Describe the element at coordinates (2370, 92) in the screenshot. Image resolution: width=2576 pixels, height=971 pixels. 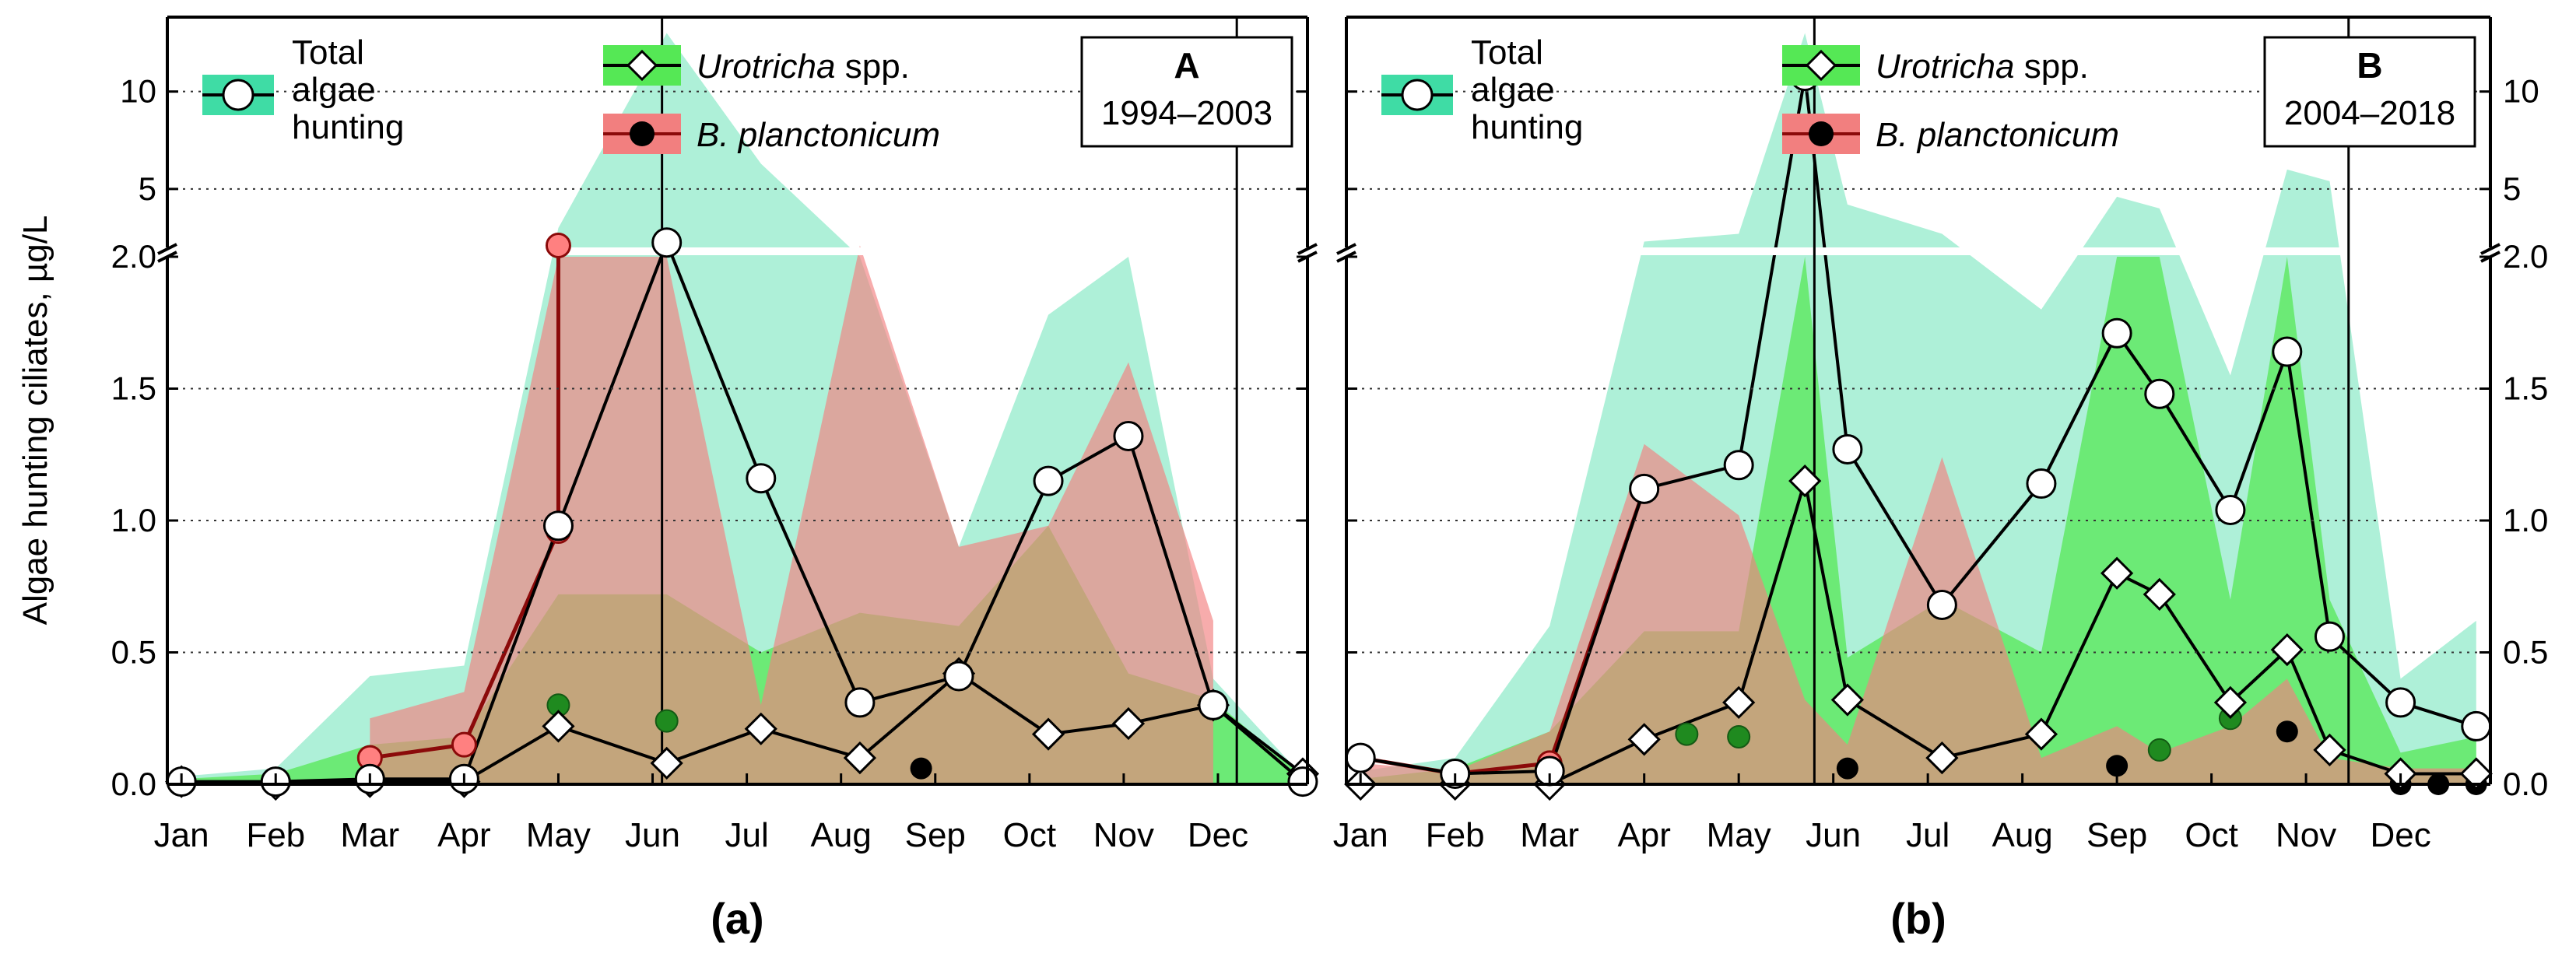
I see `period-box-b` at that location.